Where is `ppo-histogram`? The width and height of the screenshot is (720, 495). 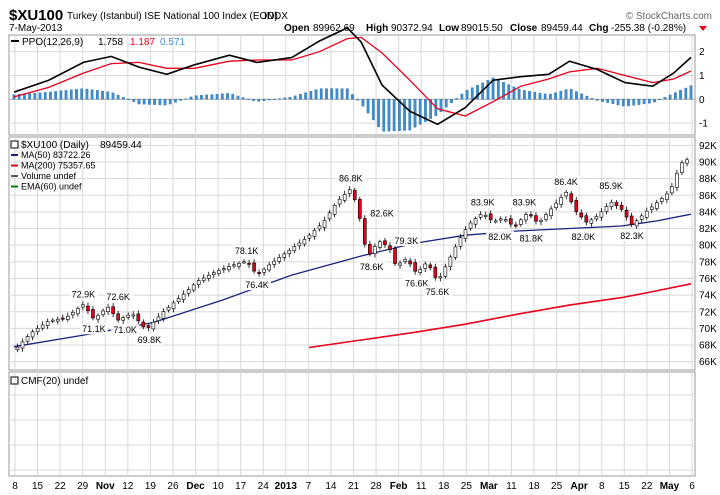 ppo-histogram is located at coordinates (352, 104).